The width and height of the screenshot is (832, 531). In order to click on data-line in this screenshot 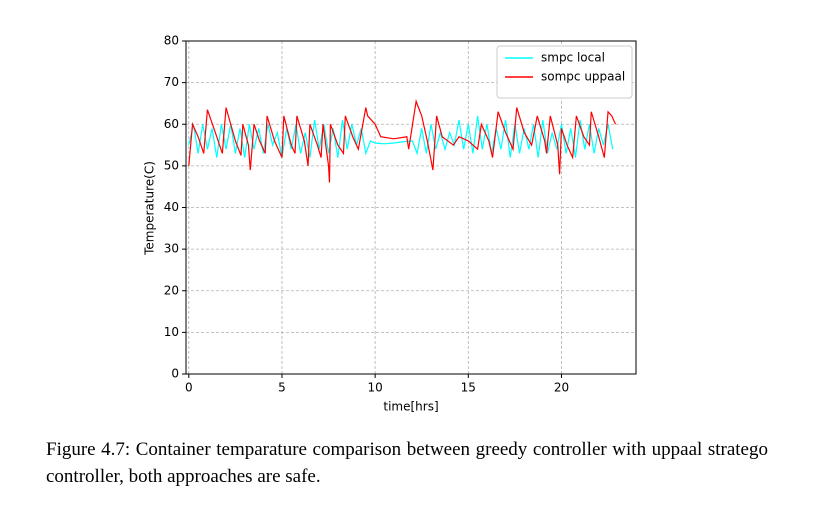, I will do `click(402, 141)`.